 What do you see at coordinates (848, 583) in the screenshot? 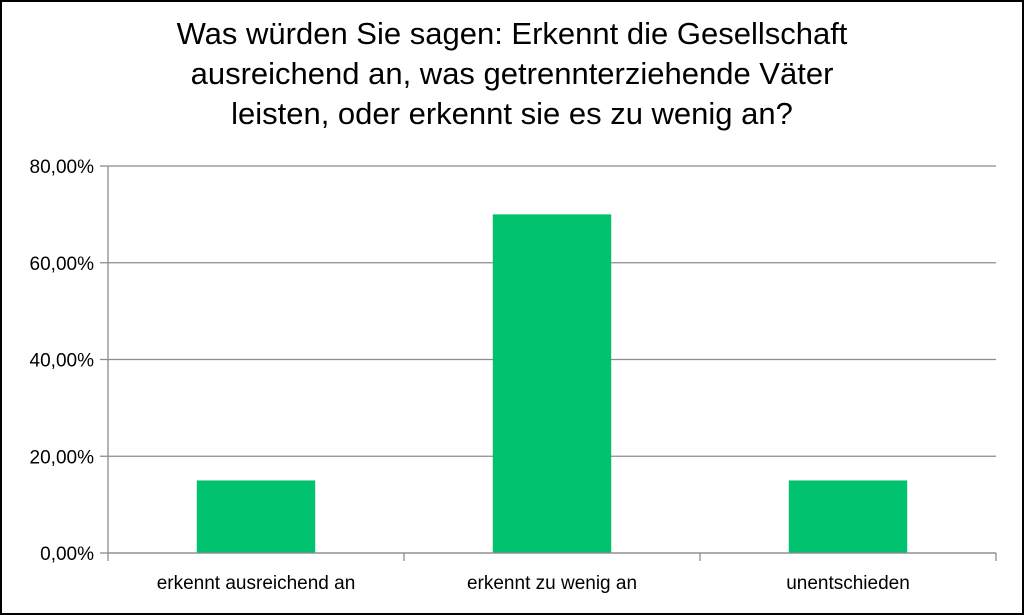
I see `x-category-label: unentschieden` at bounding box center [848, 583].